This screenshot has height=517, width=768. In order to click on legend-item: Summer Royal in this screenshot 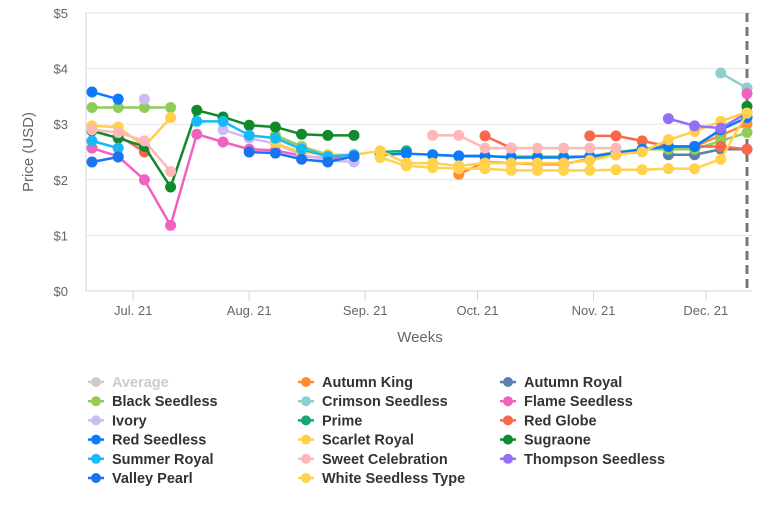, I will do `click(151, 460)`.